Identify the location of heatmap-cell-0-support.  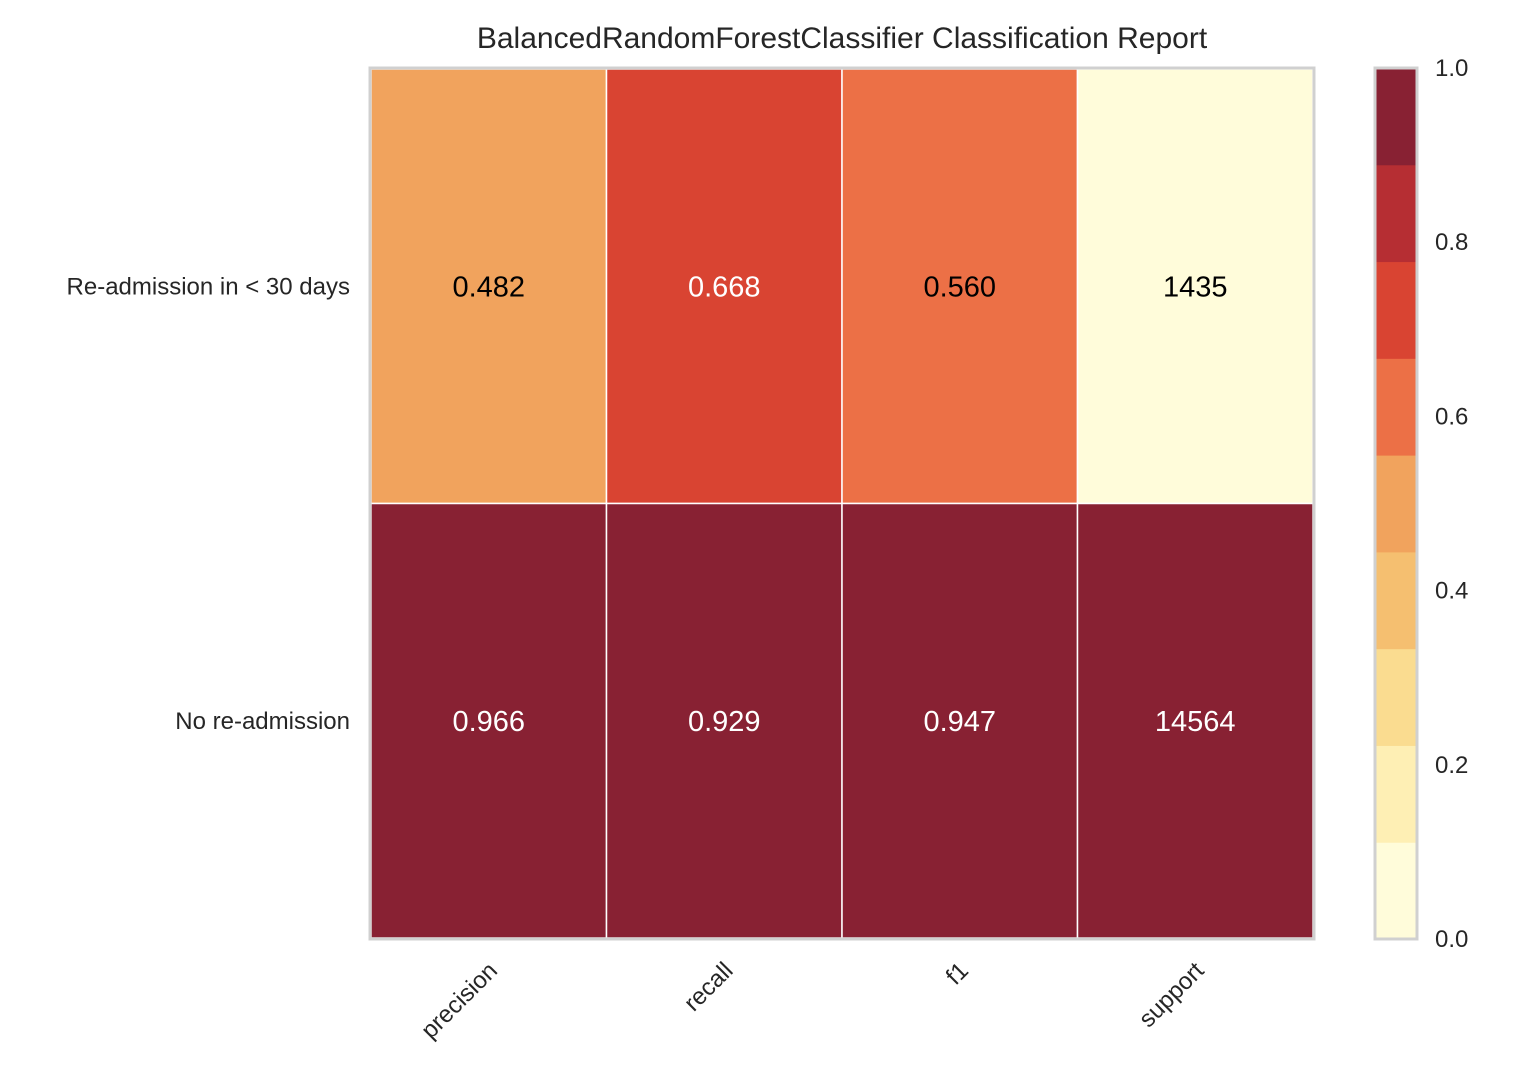
(1195, 286).